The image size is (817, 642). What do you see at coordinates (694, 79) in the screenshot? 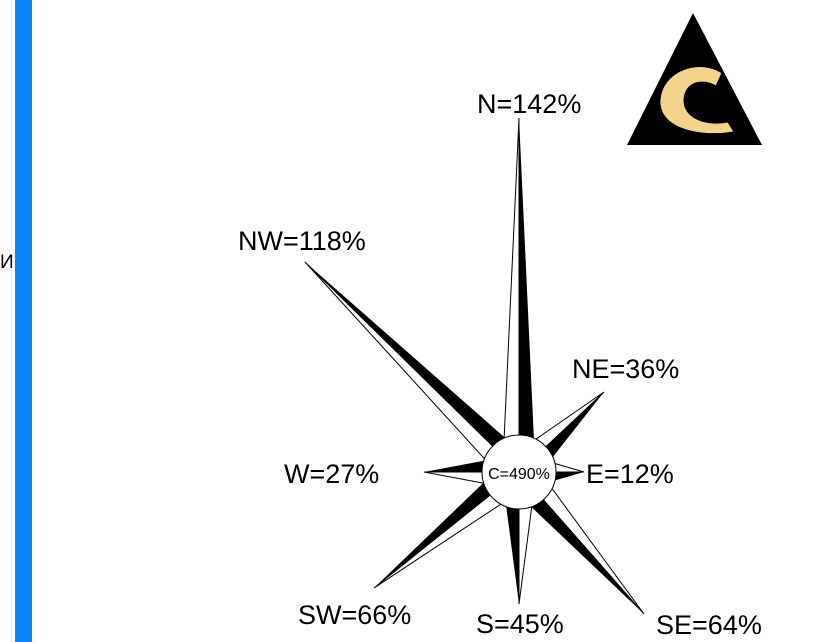
I see `compass-c-logo-icon` at bounding box center [694, 79].